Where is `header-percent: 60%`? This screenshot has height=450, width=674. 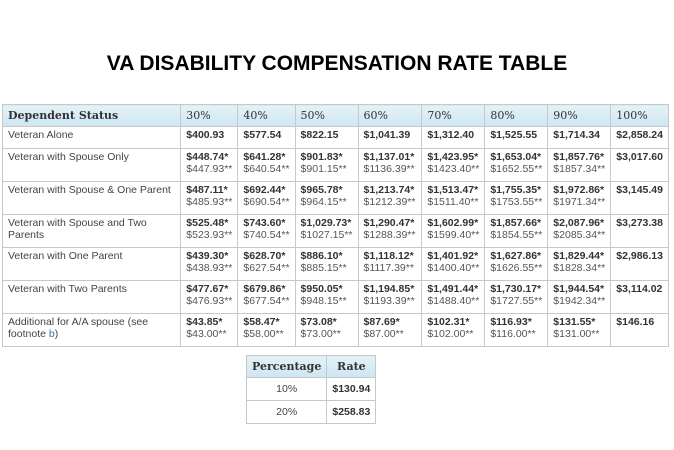 header-percent: 60% is located at coordinates (390, 115).